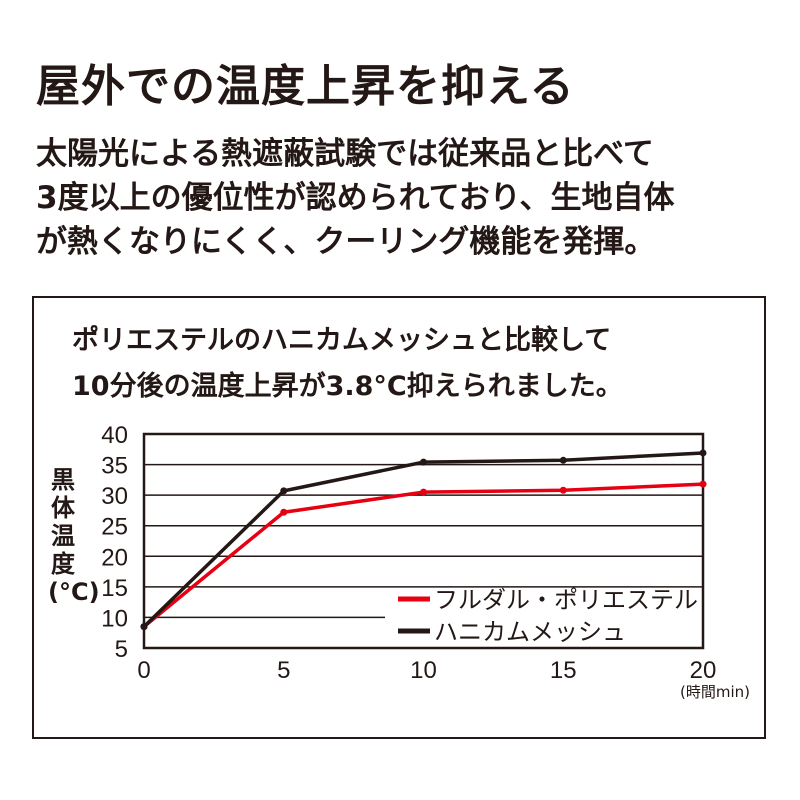 This screenshot has width=800, height=800. Describe the element at coordinates (114, 466) in the screenshot. I see `y-tick-label: 35` at that location.